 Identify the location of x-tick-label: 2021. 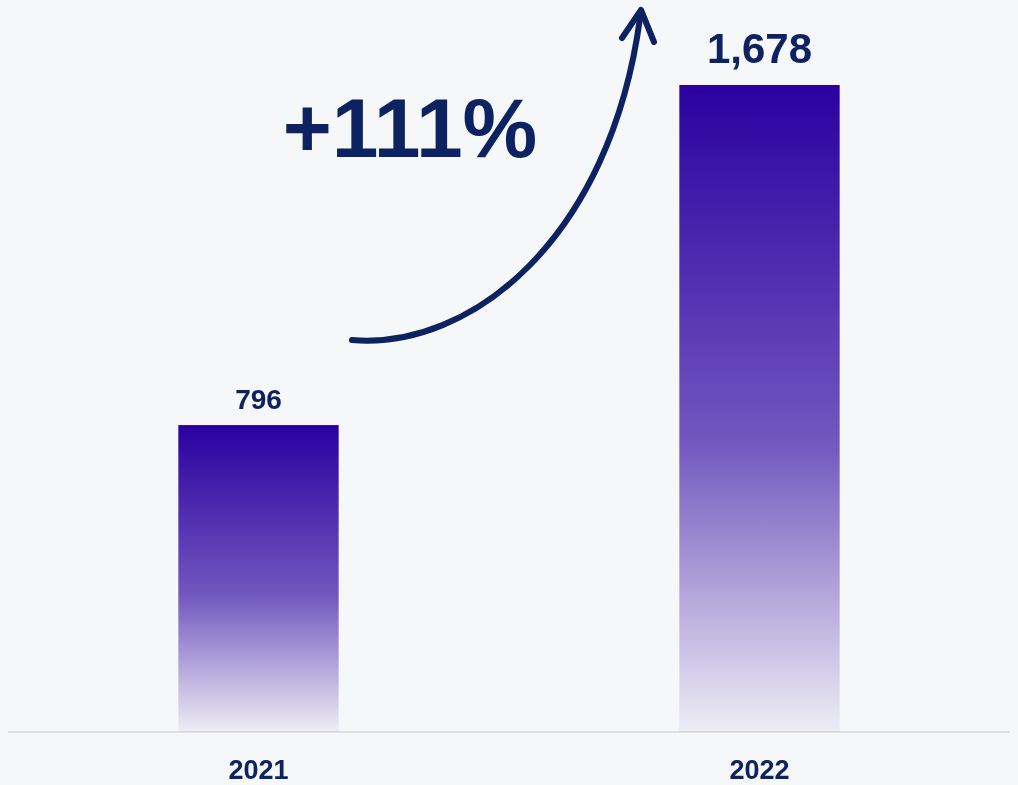
(258, 770).